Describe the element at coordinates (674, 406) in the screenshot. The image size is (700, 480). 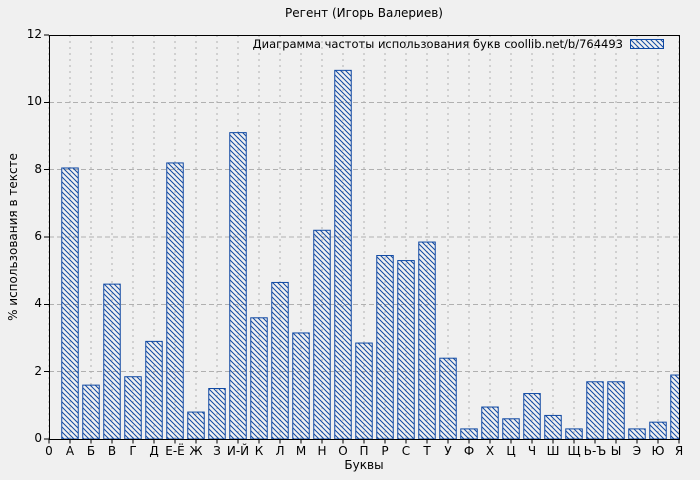
I see `bar-Я` at that location.